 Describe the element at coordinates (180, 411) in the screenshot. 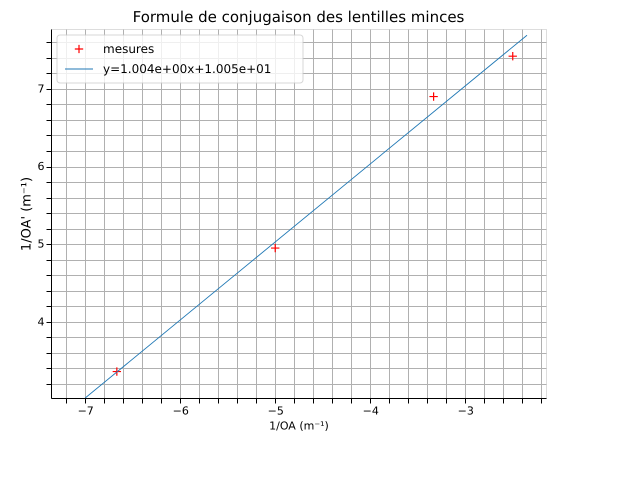

I see `x-tick-label: −6` at that location.